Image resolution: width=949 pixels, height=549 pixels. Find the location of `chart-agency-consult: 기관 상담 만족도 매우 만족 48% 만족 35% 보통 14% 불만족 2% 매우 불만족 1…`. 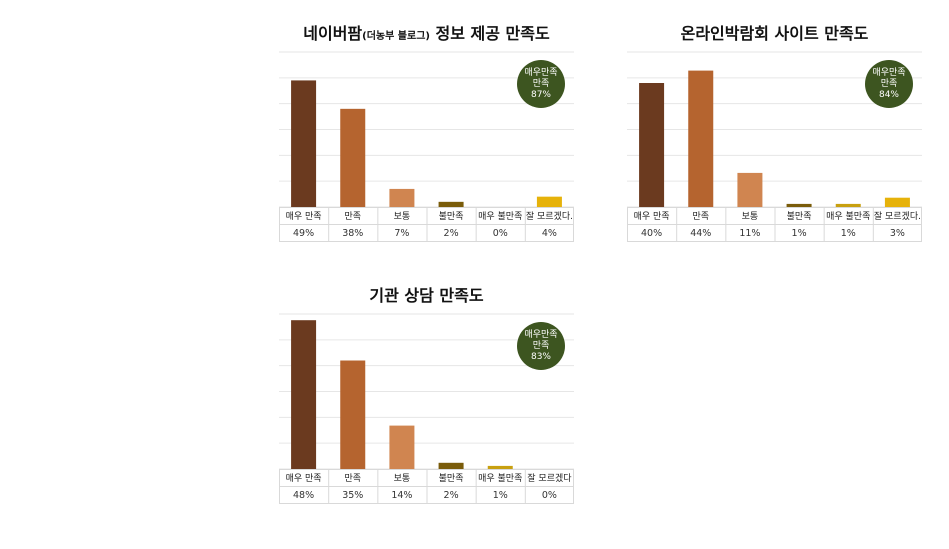

chart-agency-consult: 기관 상담 만족도 매우 만족 48% 만족 35% 보통 14% 불만족 2% 매우 불만족 1… is located at coordinates (426, 392).